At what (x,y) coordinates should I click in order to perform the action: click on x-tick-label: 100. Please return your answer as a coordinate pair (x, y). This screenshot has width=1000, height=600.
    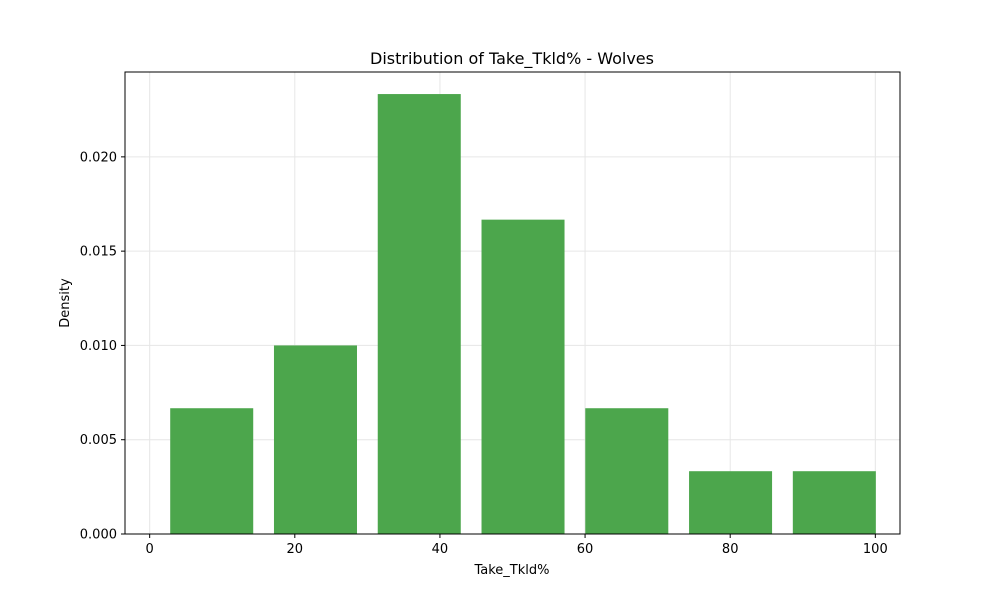
    Looking at the image, I should click on (875, 549).